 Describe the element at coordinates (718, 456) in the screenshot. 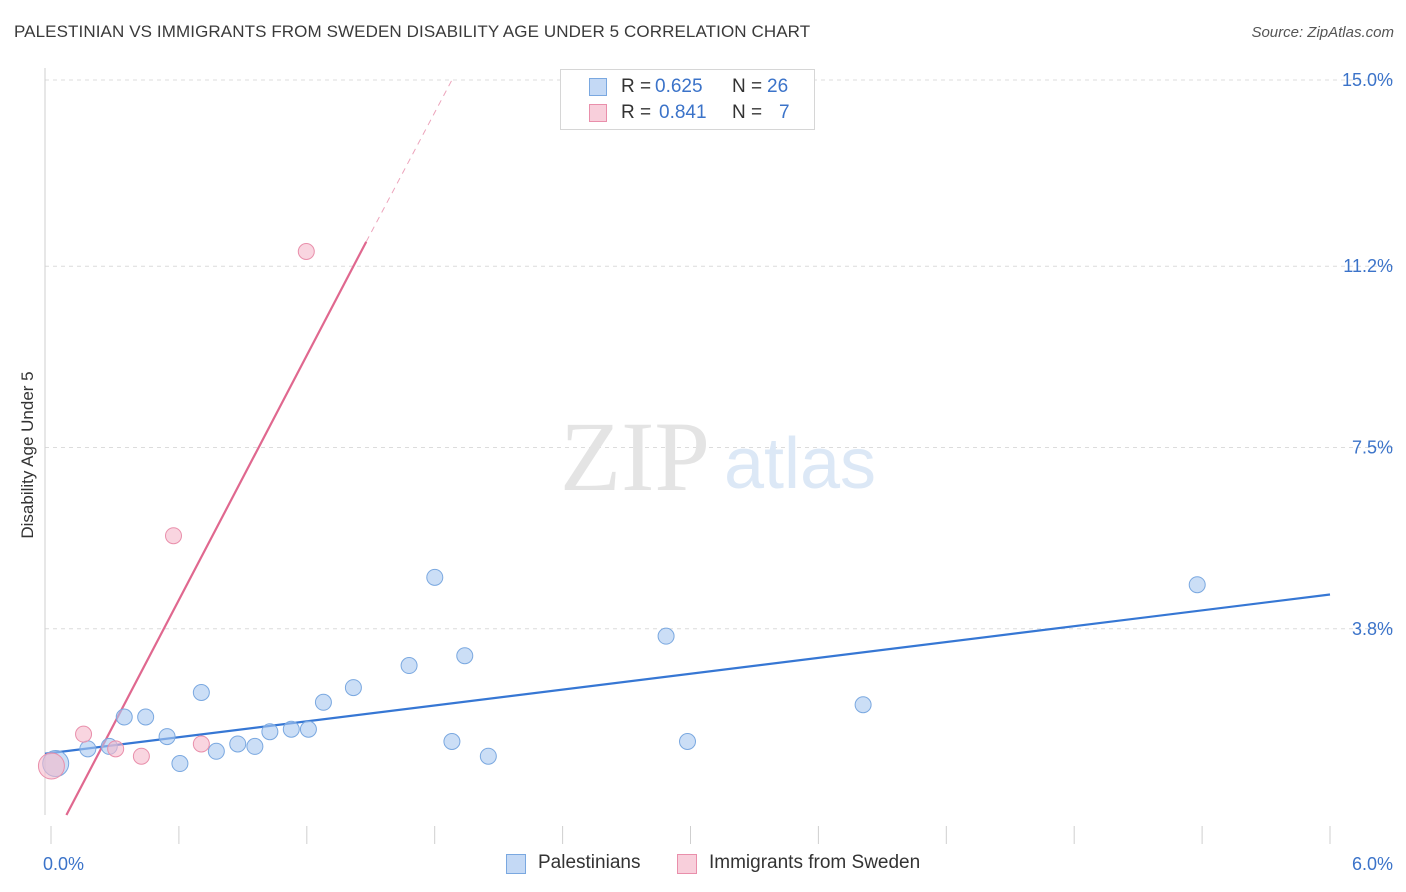

I see `watermark: ZIP atlas` at that location.